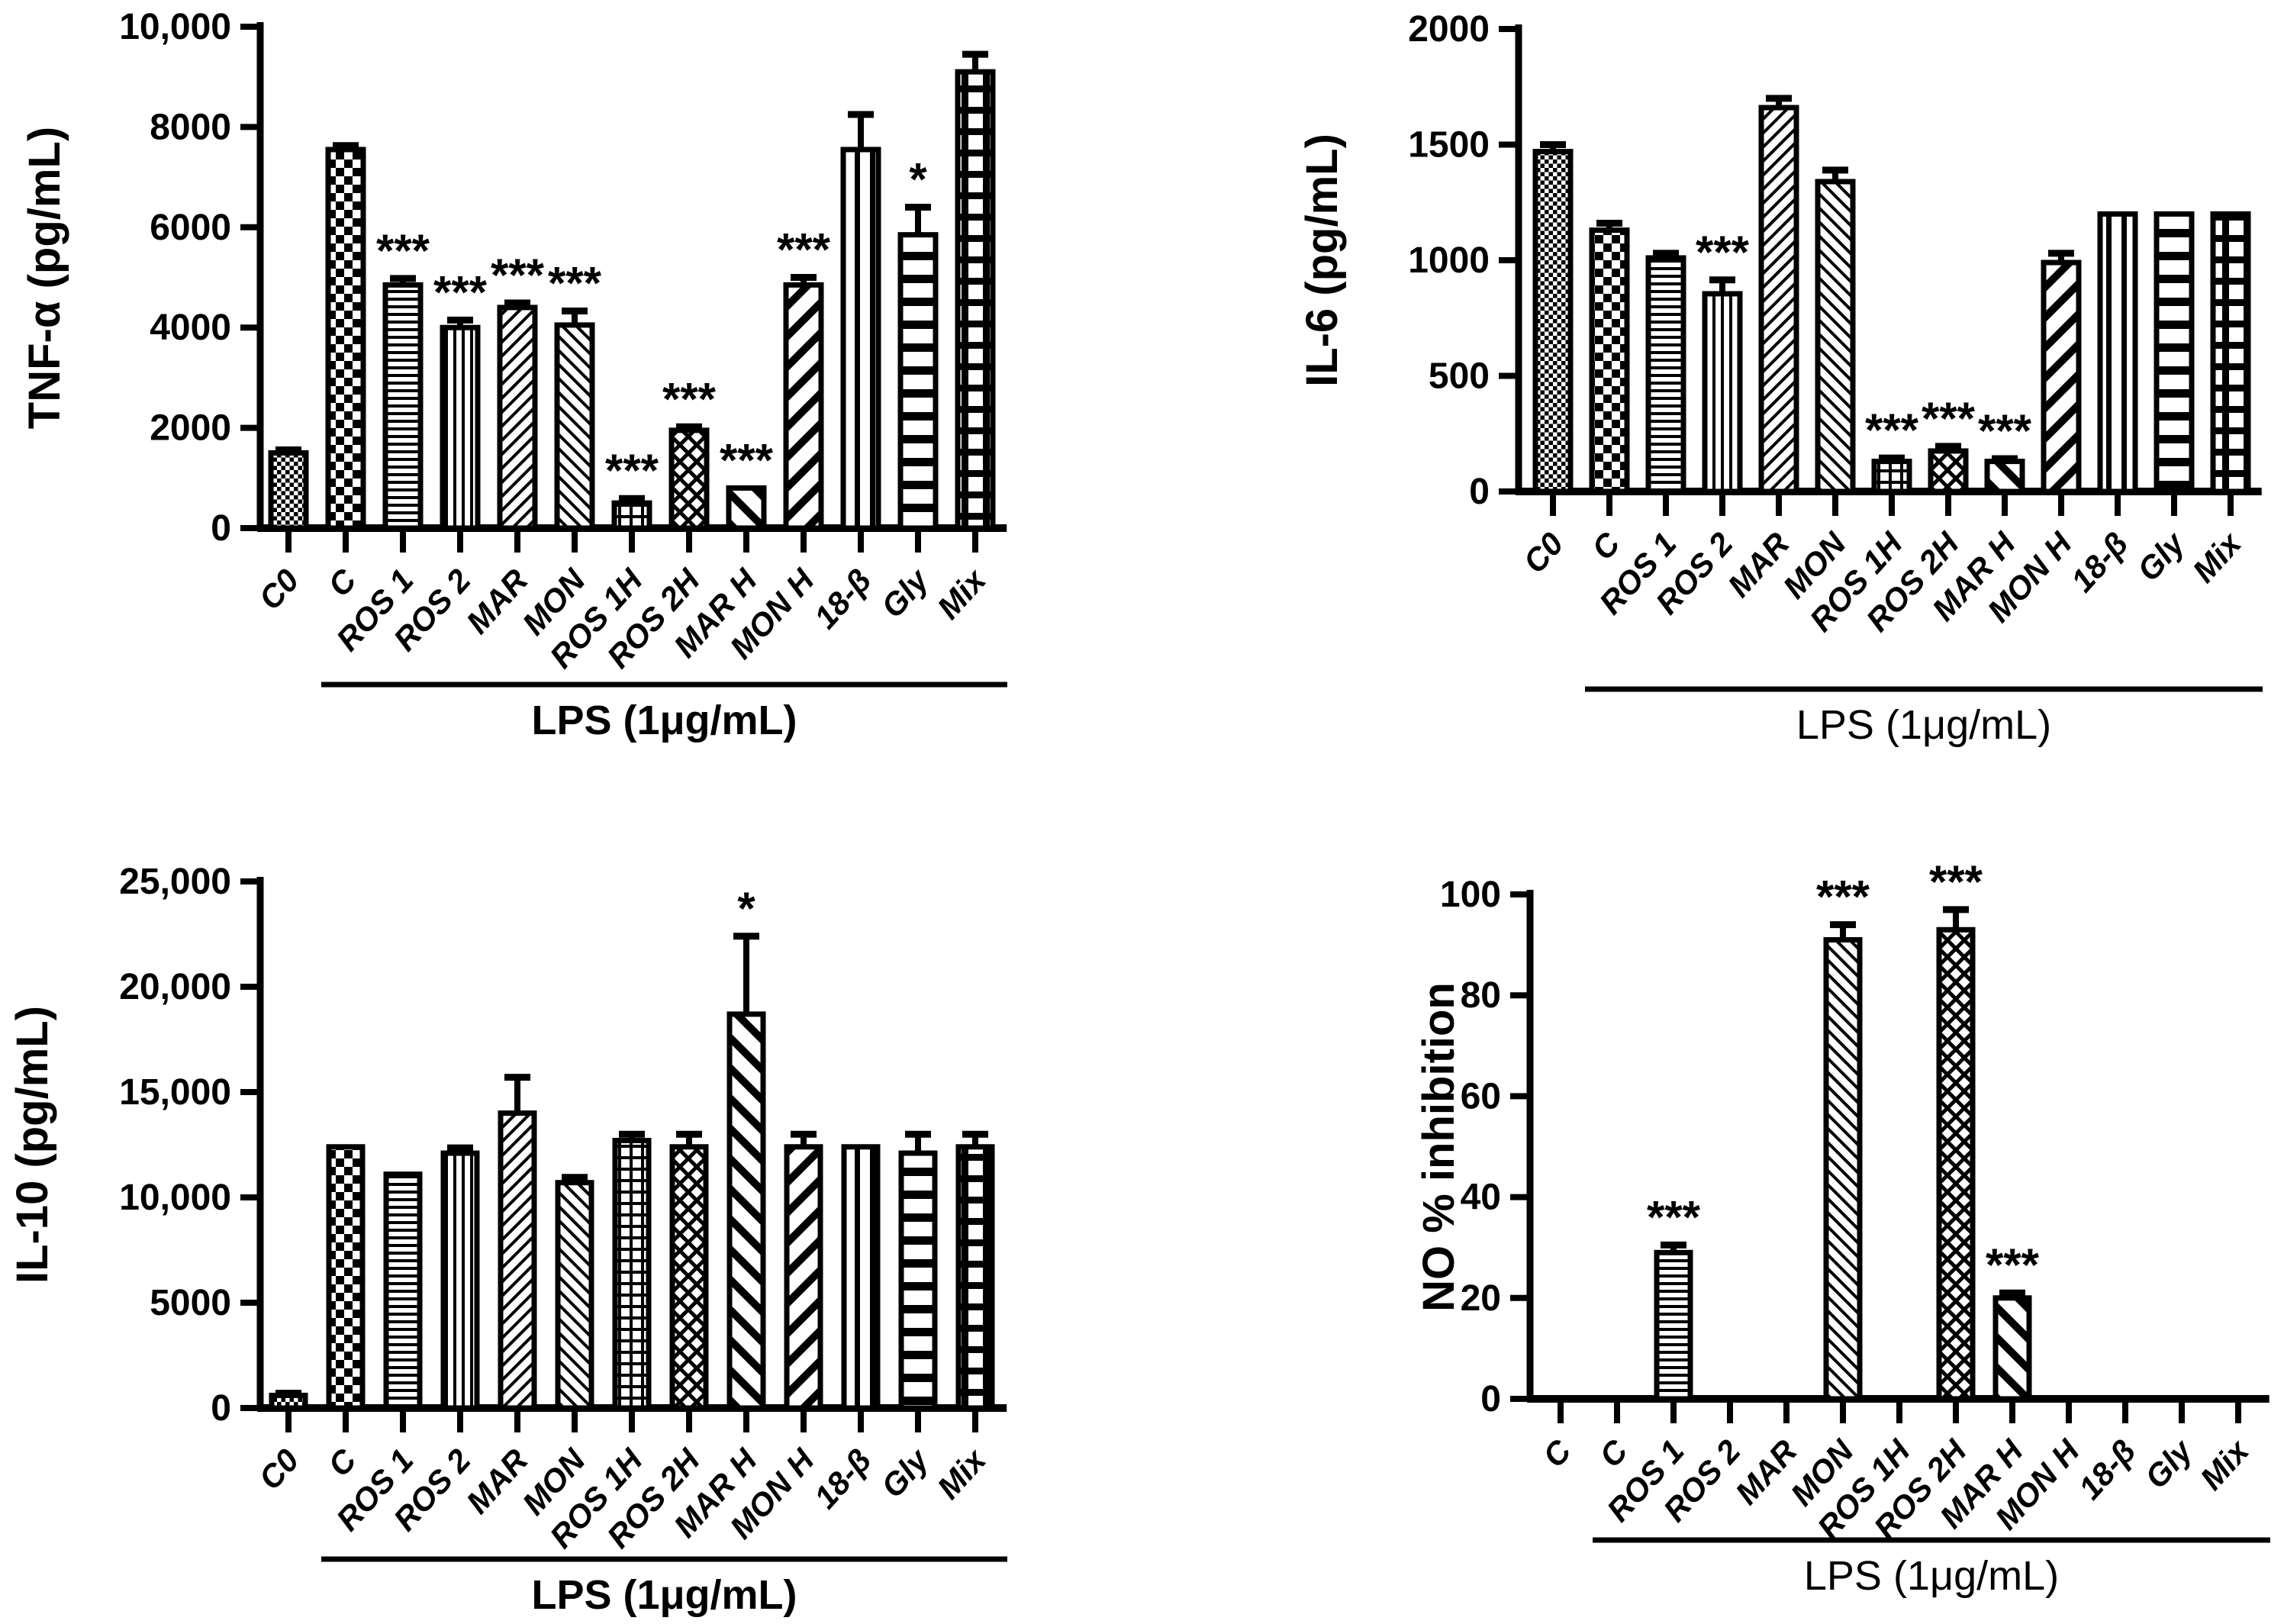 The width and height of the screenshot is (2284, 1624). What do you see at coordinates (1470, 895) in the screenshot?
I see `y-tick-label: 100` at bounding box center [1470, 895].